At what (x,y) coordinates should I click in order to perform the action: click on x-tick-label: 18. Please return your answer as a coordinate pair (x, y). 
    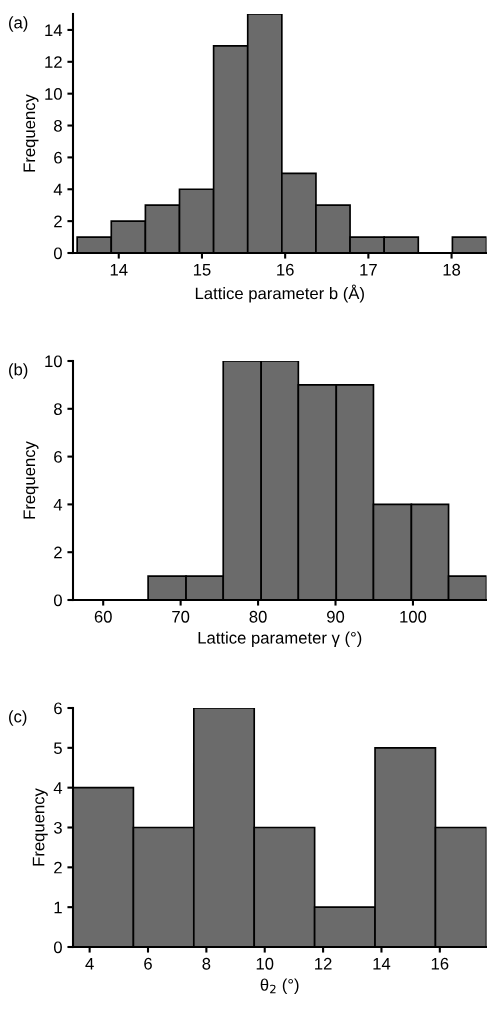
    Looking at the image, I should click on (452, 269).